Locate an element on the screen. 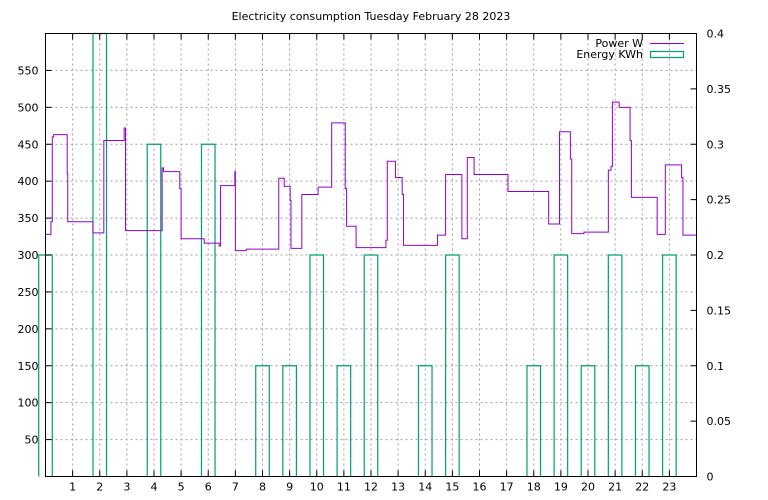 This screenshot has height=500, width=768. y-tick-label: 100 is located at coordinates (28, 403).